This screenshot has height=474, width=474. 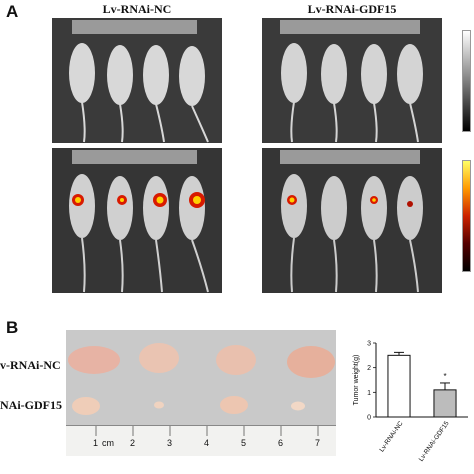 I want to click on ruler-tick-label: 2, so click(x=133, y=443).